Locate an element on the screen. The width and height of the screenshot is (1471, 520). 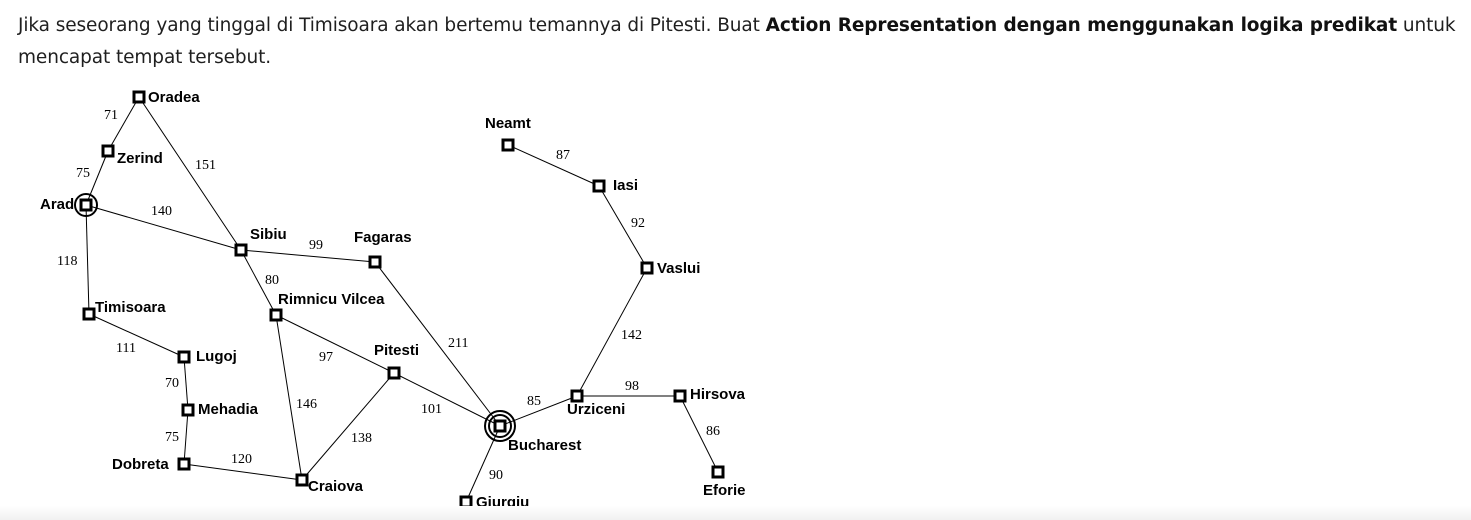
node-arad is located at coordinates (86, 205).